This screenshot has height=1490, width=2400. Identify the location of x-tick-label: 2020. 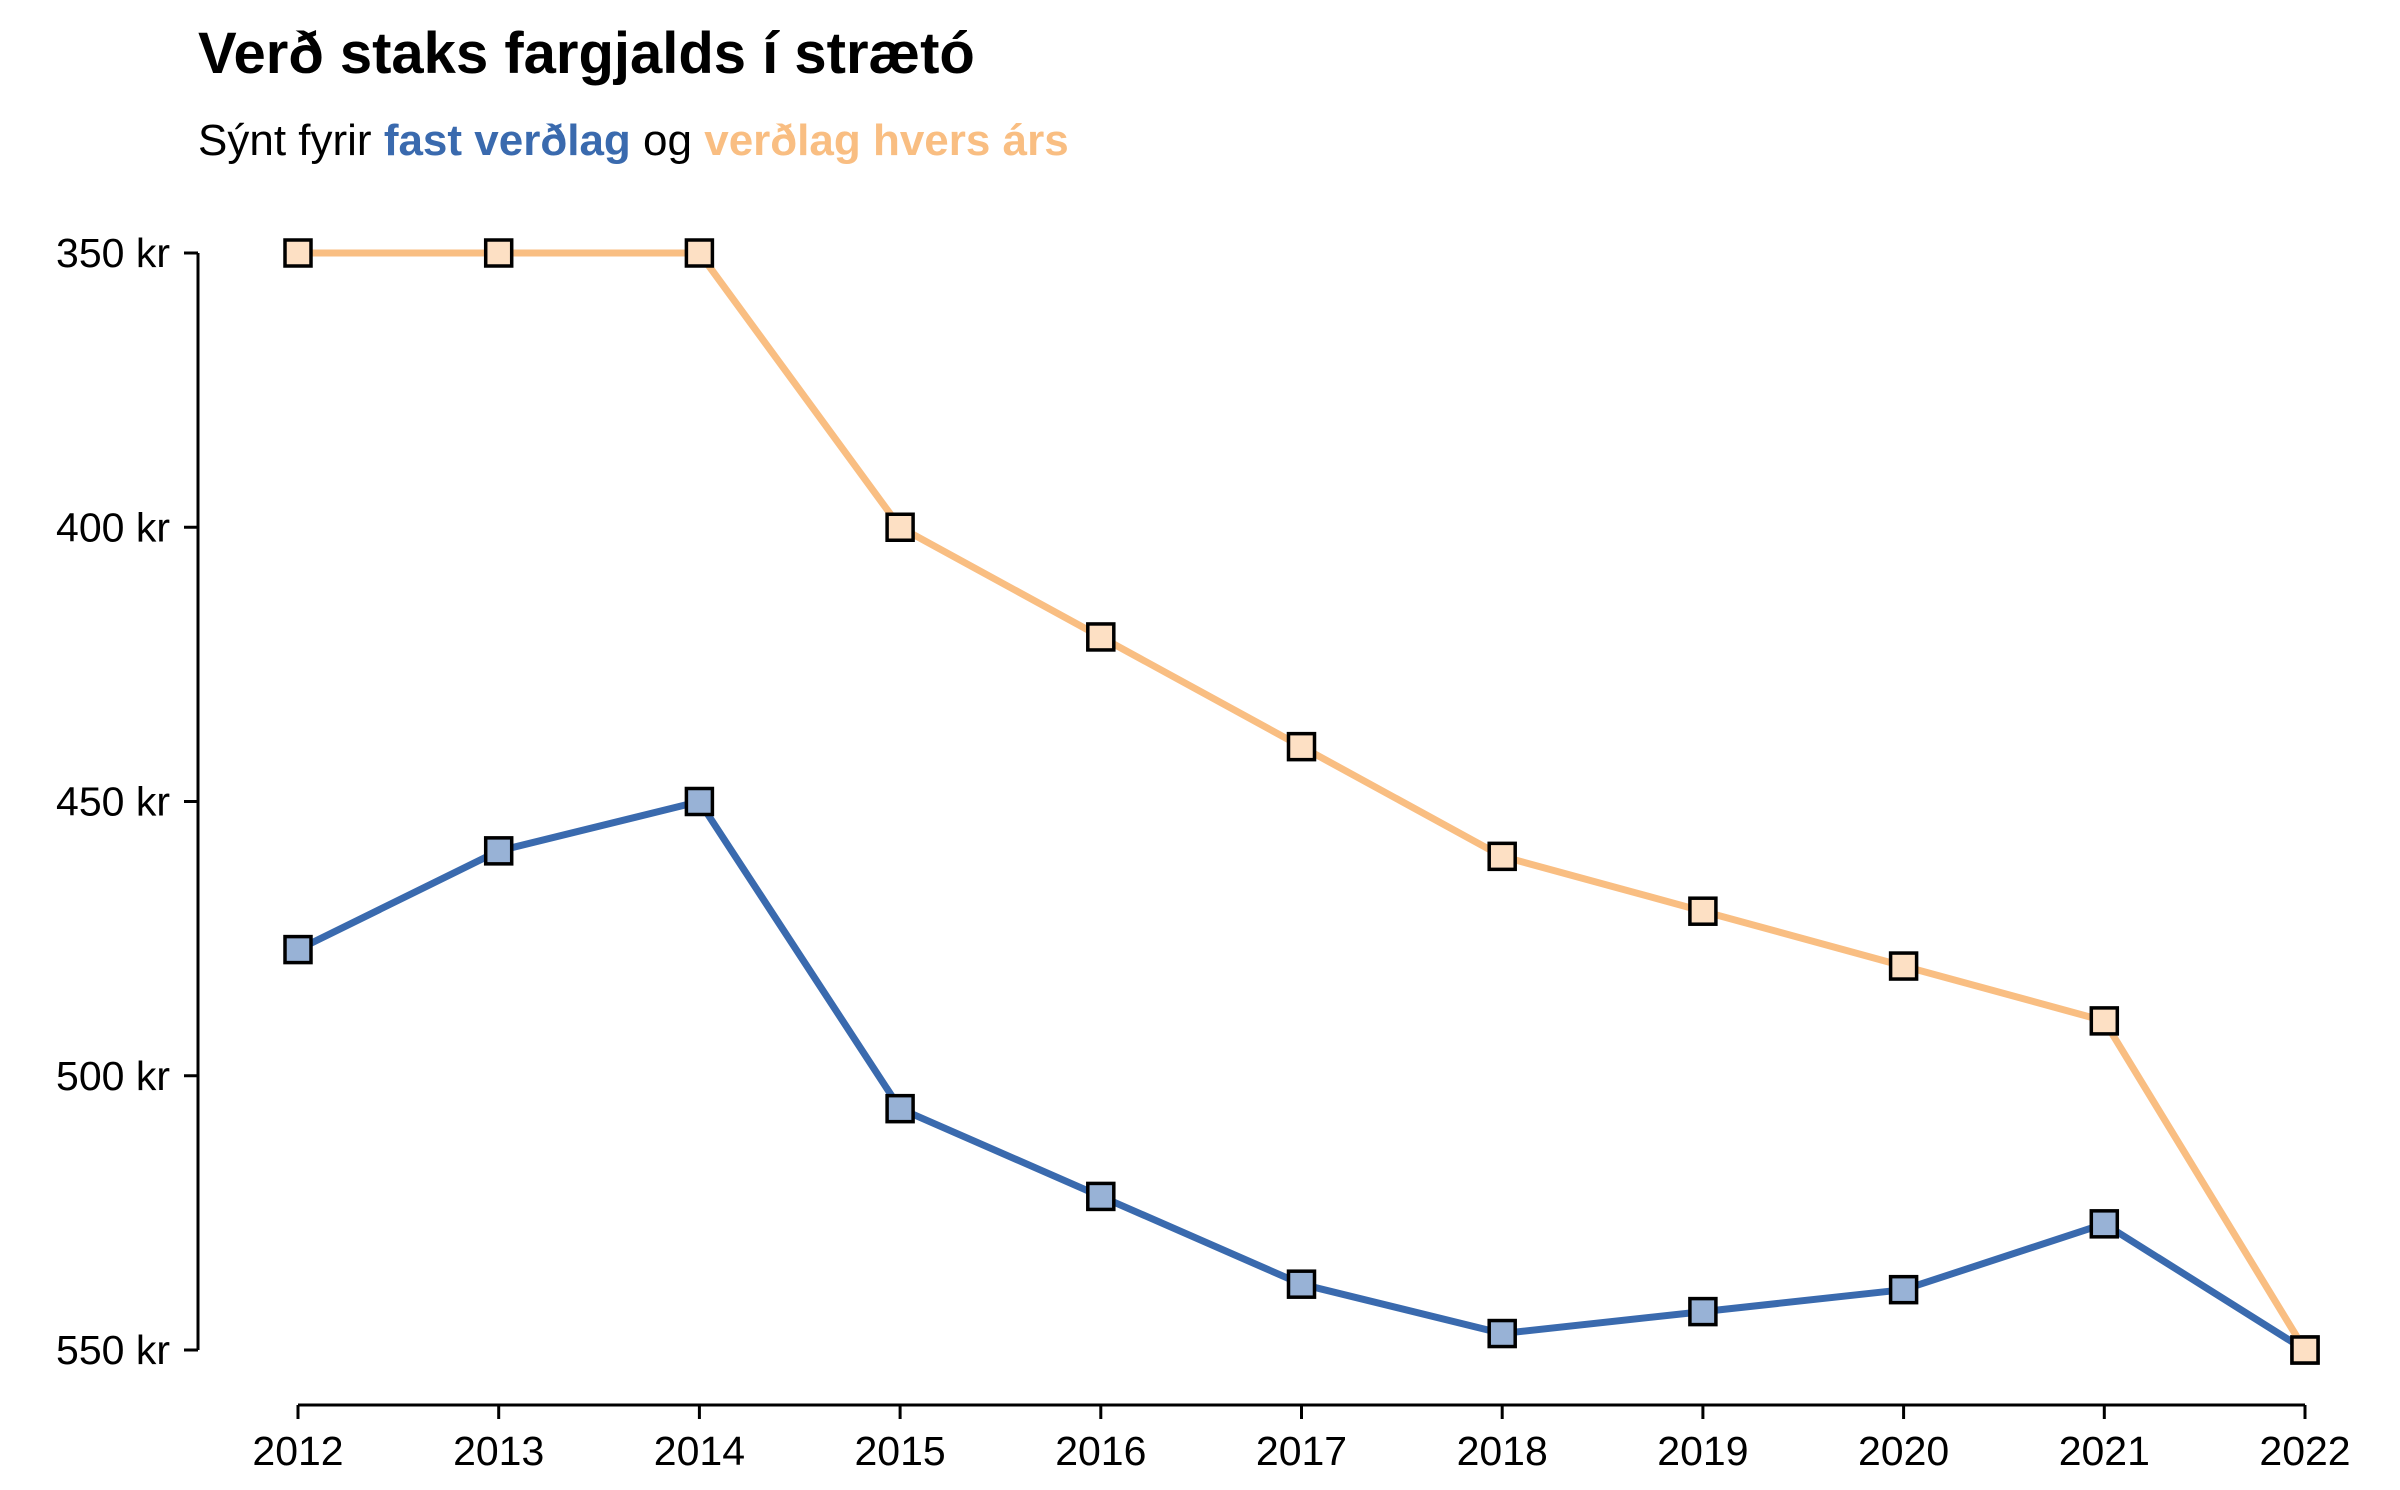
(1903, 1451).